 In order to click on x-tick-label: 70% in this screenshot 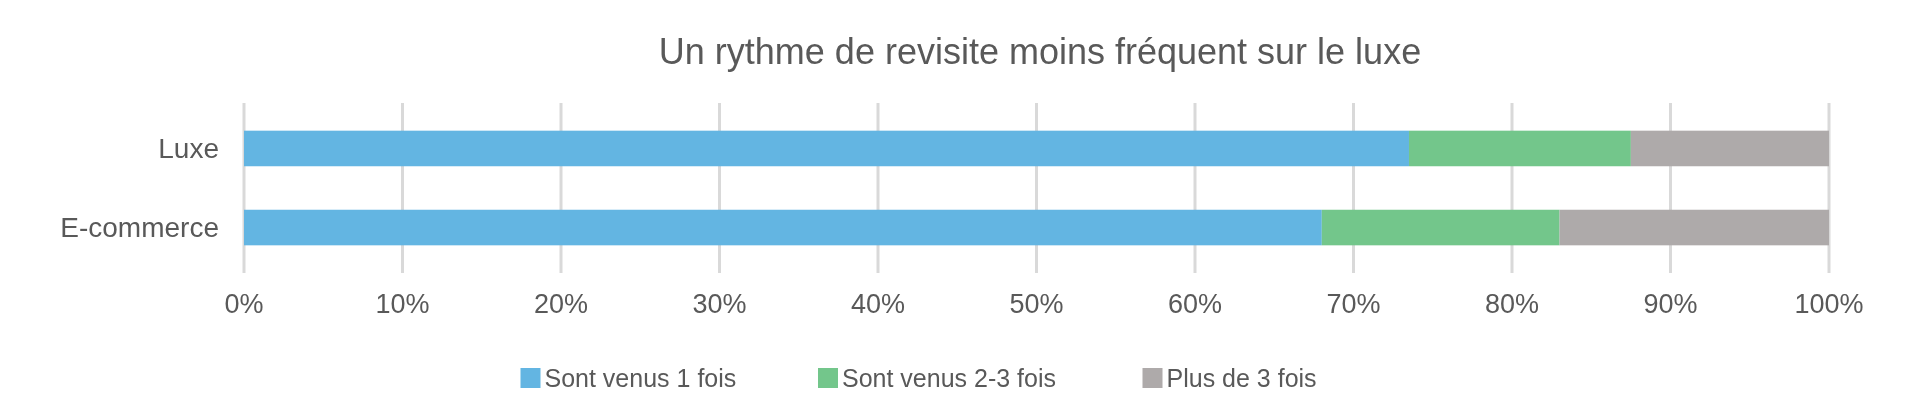, I will do `click(1353, 304)`.